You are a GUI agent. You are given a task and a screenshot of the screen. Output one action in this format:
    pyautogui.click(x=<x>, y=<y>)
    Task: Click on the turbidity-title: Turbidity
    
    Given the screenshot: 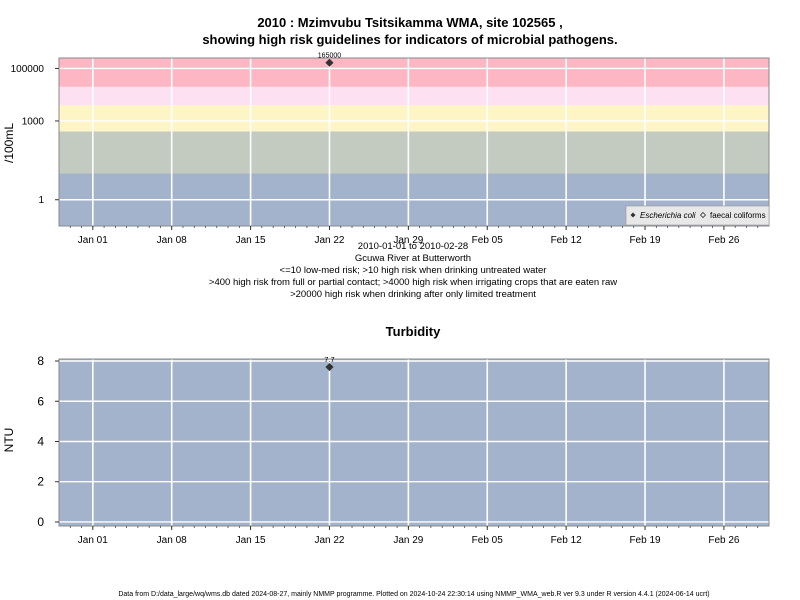 What is the action you would take?
    pyautogui.click(x=413, y=331)
    